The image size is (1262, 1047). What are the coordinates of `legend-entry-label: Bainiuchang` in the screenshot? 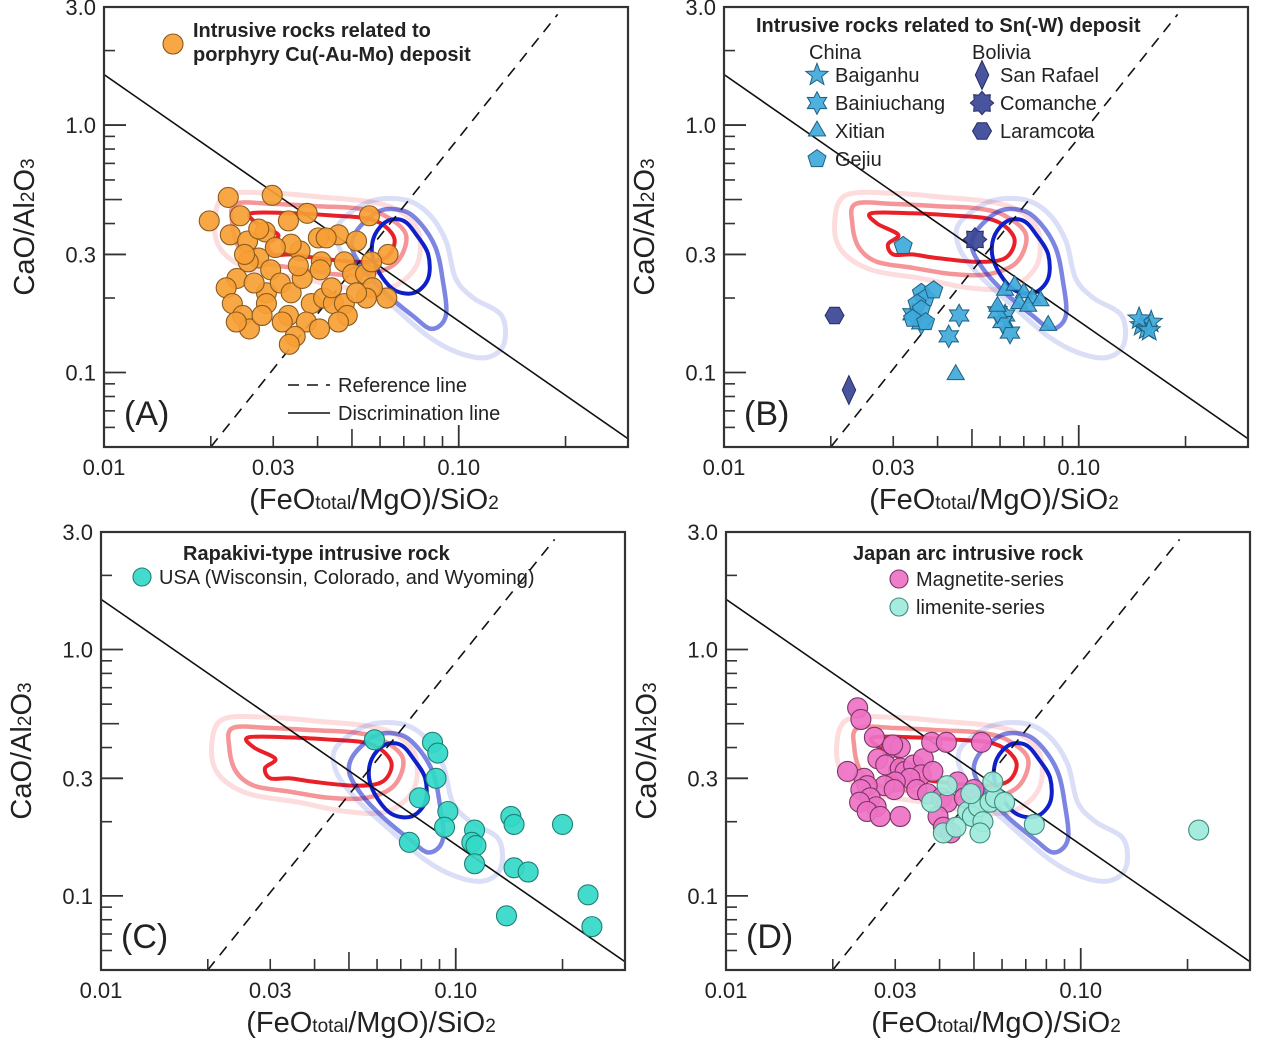 It's located at (890, 104).